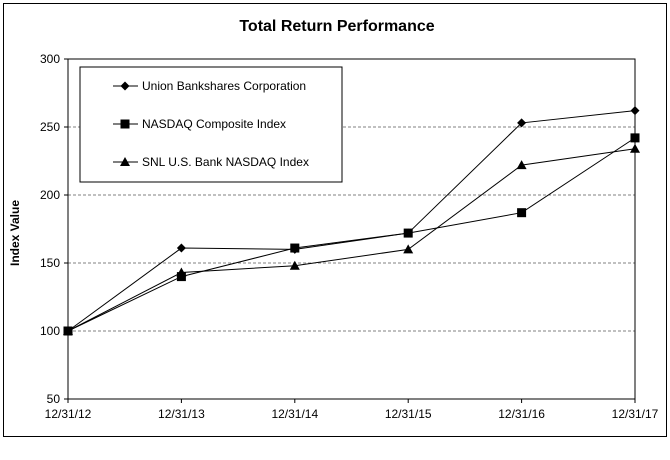 The width and height of the screenshot is (670, 460). What do you see at coordinates (181, 414) in the screenshot?
I see `x-tick-label: 12/31/13` at bounding box center [181, 414].